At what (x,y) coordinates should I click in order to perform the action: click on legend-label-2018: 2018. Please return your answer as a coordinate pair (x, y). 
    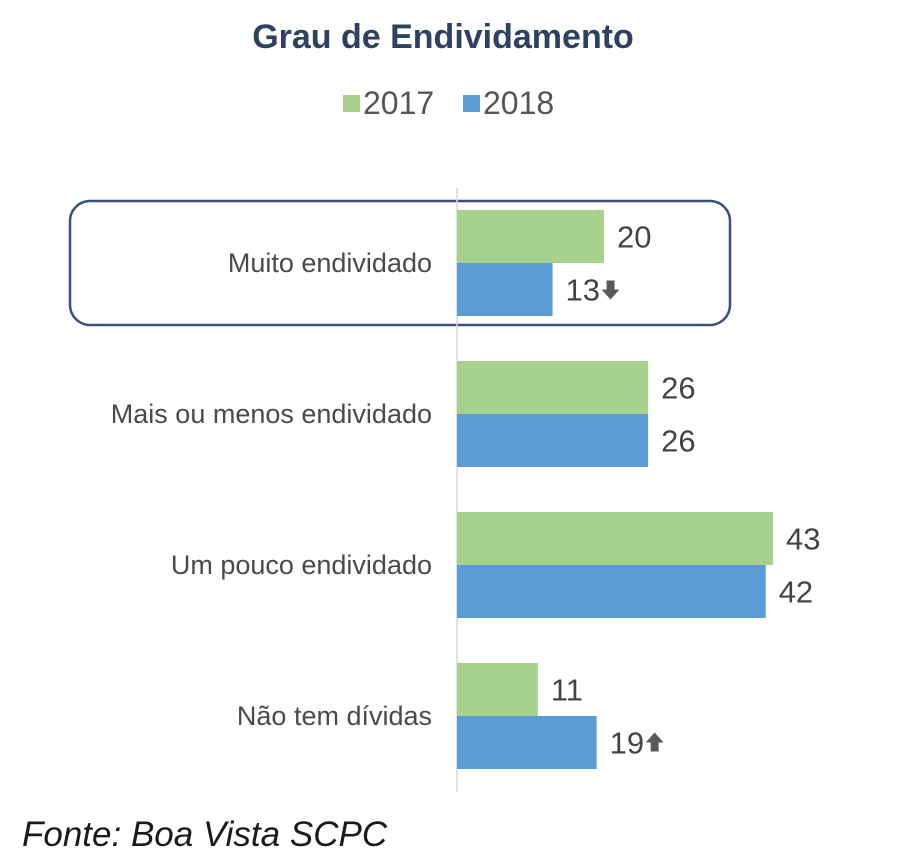
    Looking at the image, I should click on (518, 103).